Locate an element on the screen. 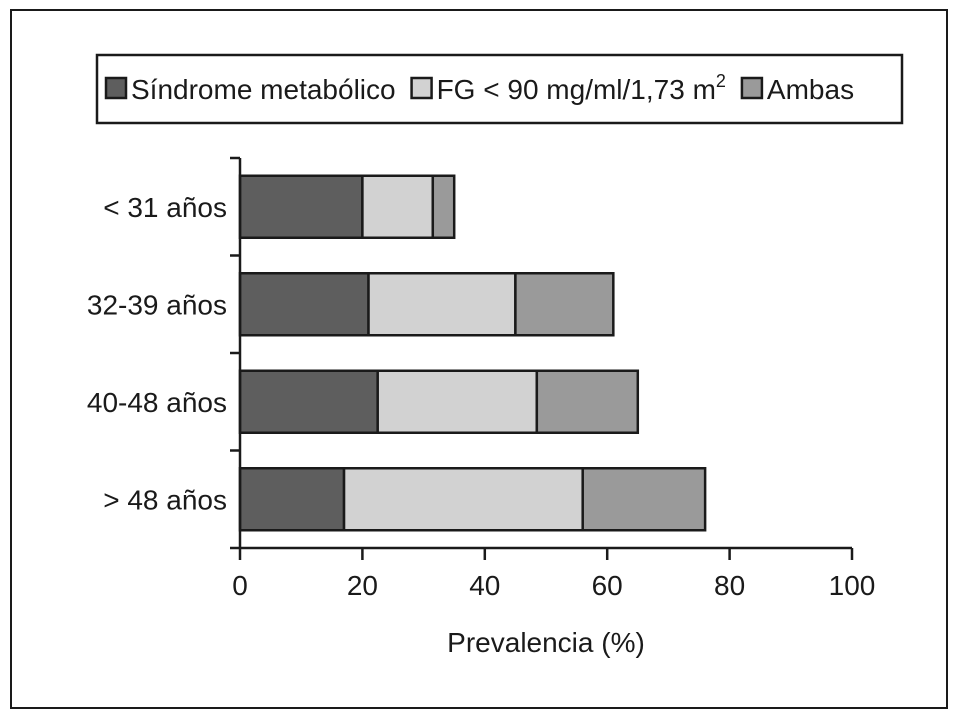 The image size is (960, 720). legend-box is located at coordinates (499, 89).